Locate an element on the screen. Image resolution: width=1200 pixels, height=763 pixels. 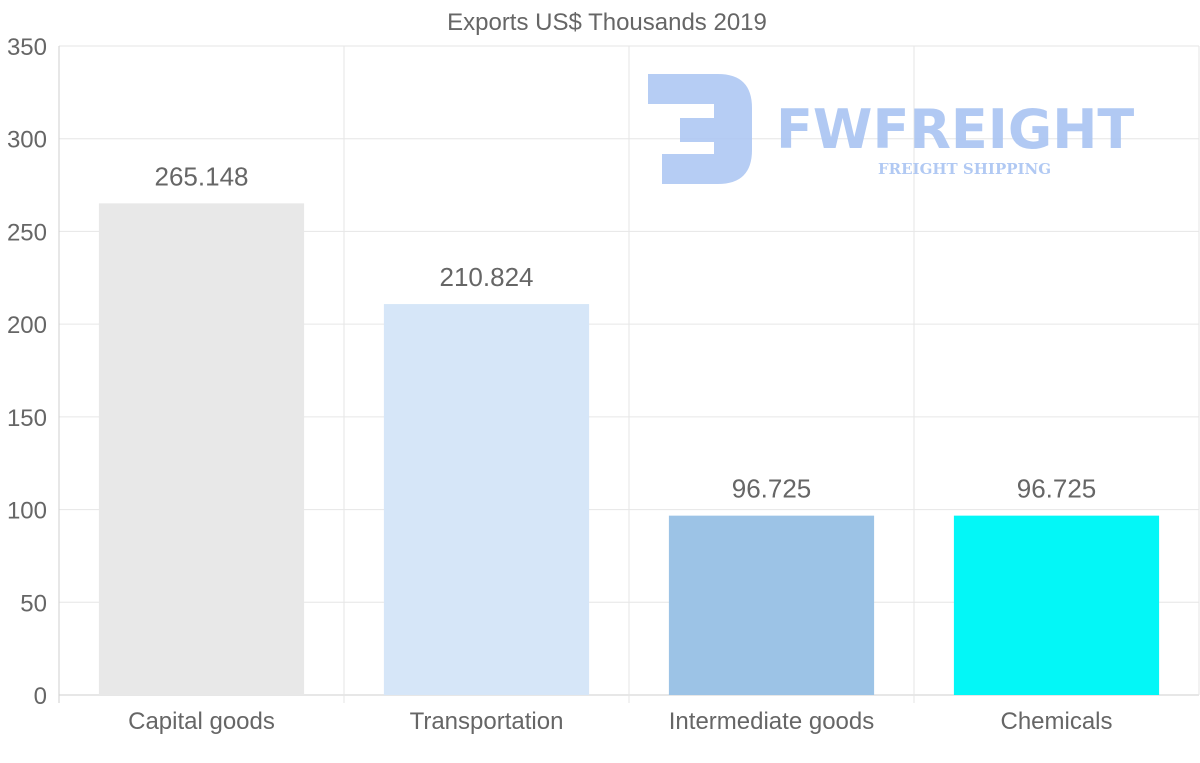
watermark-brand: FWFREIGHT is located at coordinates (955, 129).